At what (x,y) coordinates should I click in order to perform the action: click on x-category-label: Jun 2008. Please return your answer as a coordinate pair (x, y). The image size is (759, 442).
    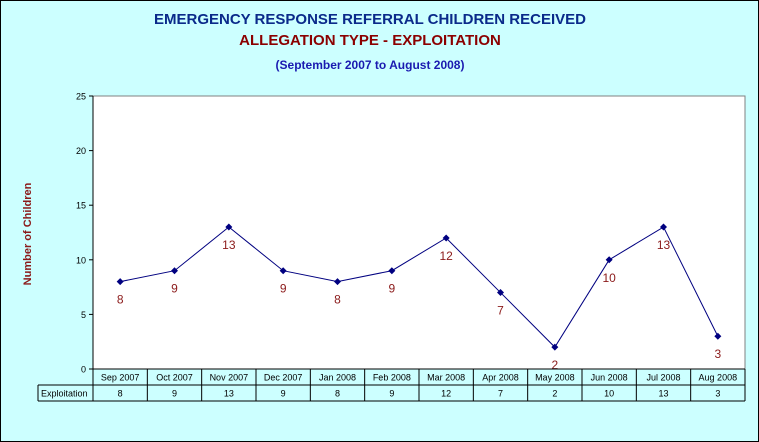
    Looking at the image, I should click on (609, 378).